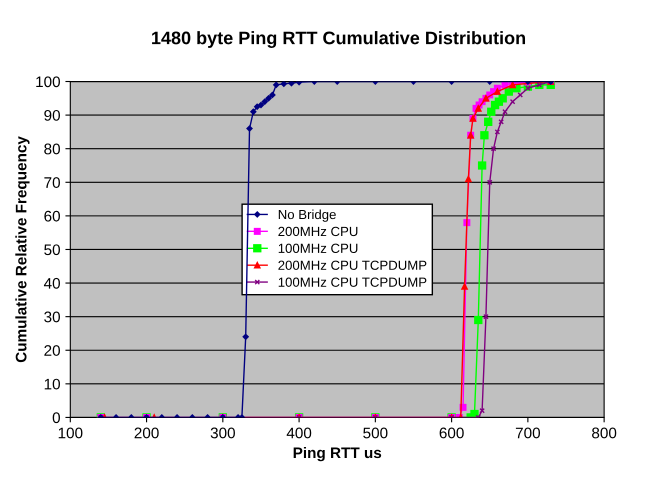 Image resolution: width=651 pixels, height=494 pixels. What do you see at coordinates (307, 215) in the screenshot?
I see `legend-label: No Bridge` at bounding box center [307, 215].